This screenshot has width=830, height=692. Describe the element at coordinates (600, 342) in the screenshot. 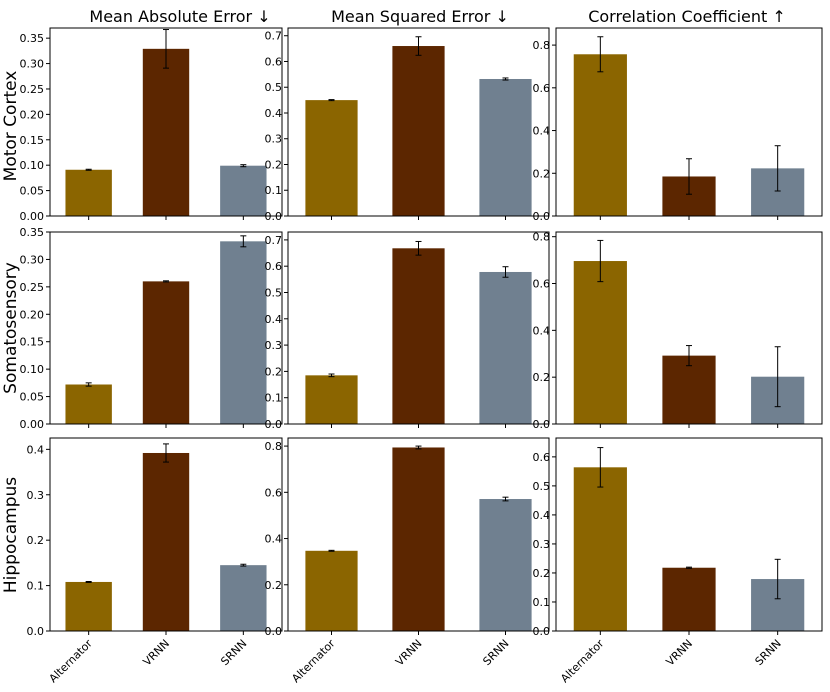

I see `panel-somatosensory-corr-bar-alternator` at that location.